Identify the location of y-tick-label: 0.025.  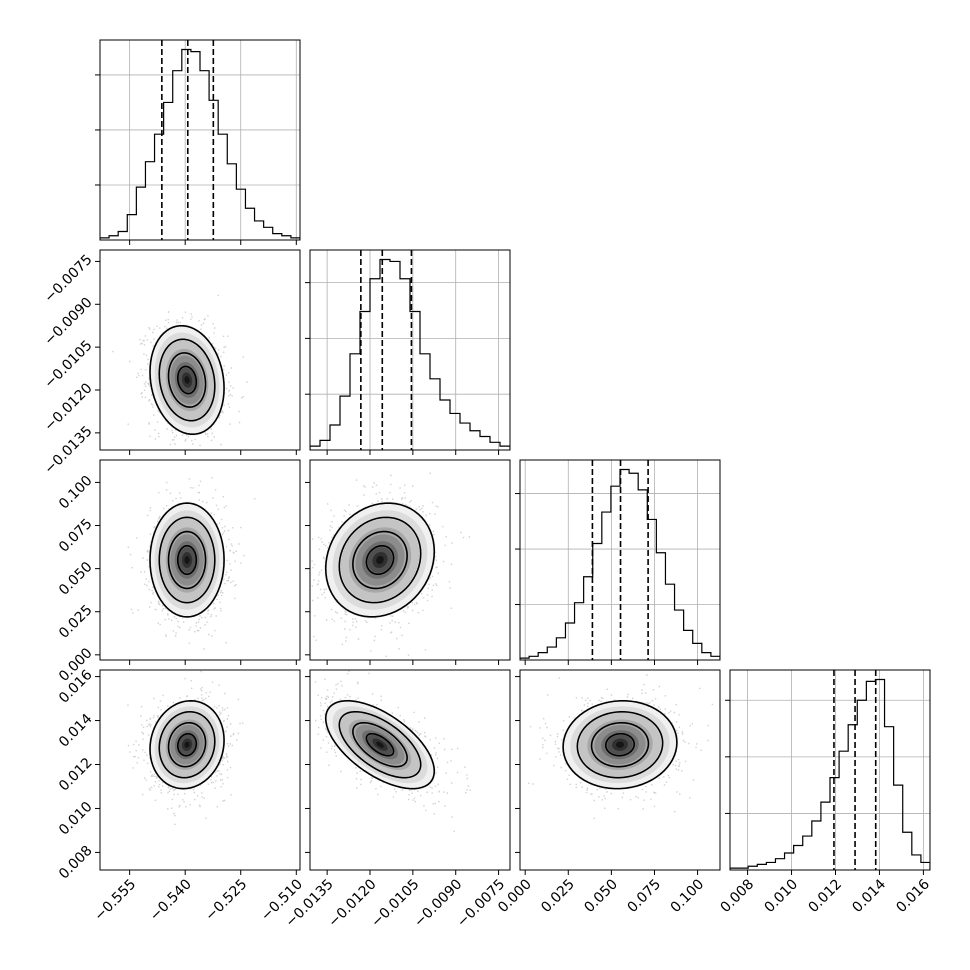
(76, 622).